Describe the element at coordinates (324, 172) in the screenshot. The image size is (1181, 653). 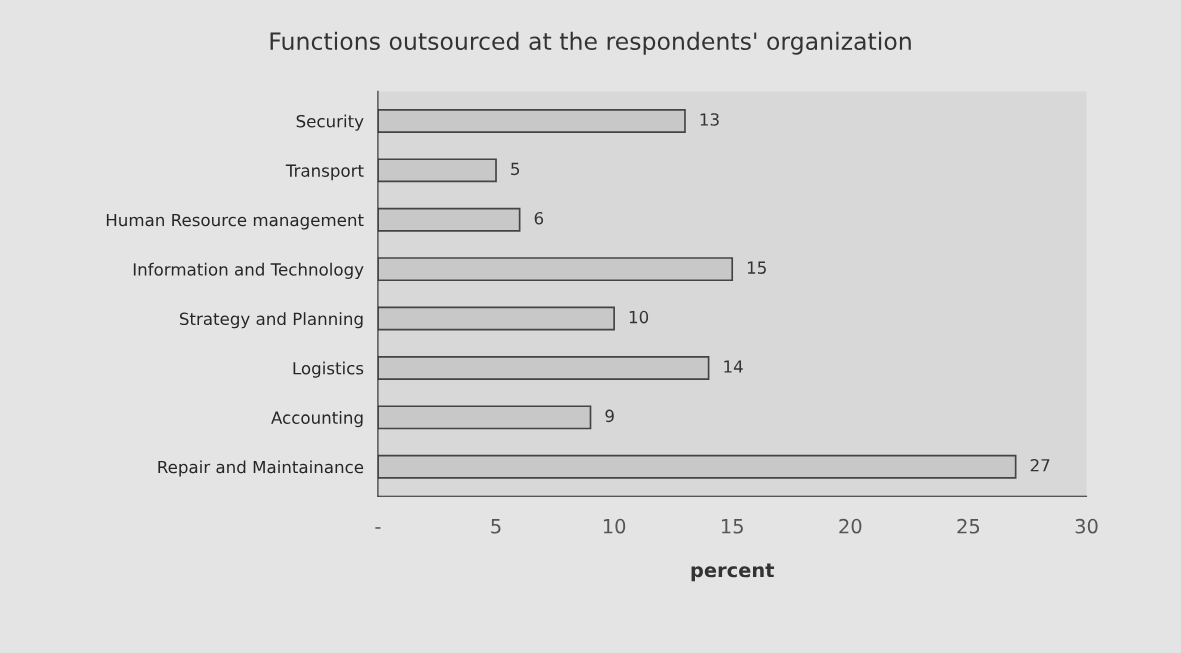
I see `y-tick-label: Transport` at that location.